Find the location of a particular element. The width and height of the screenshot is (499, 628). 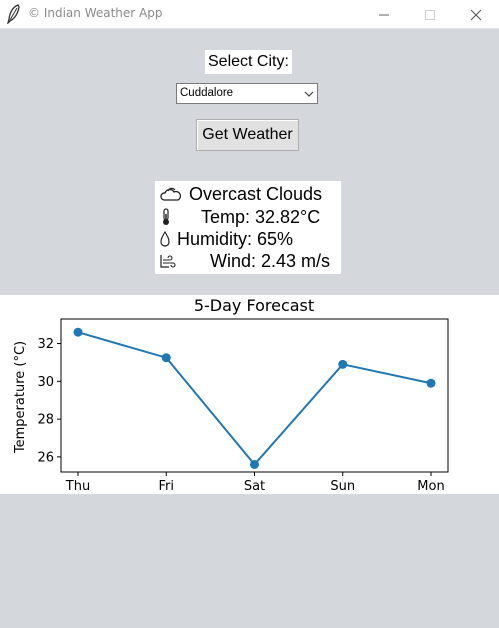

minimize-button is located at coordinates (384, 14).